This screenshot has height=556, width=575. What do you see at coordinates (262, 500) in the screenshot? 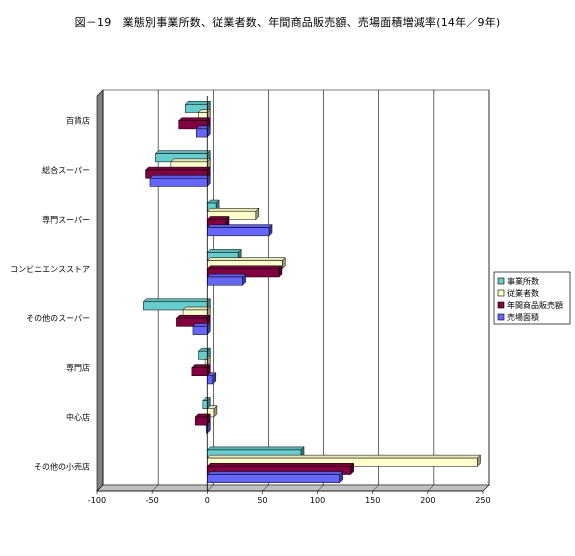
I see `x-tick-label: 50` at bounding box center [262, 500].